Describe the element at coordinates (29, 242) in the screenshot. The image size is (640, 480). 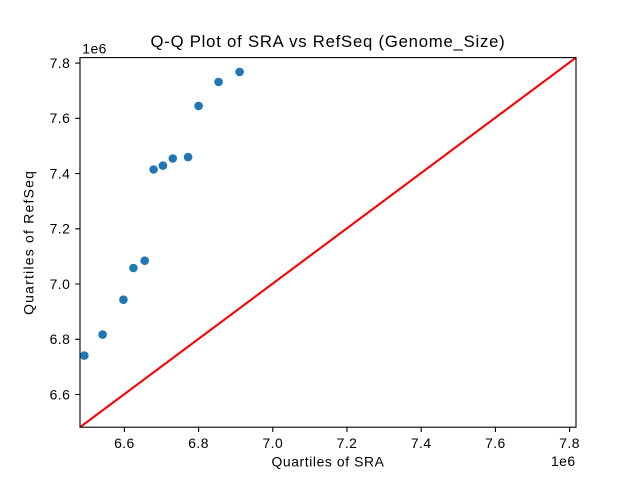
I see `svg-text: Quartiles of RefSeq` at that location.